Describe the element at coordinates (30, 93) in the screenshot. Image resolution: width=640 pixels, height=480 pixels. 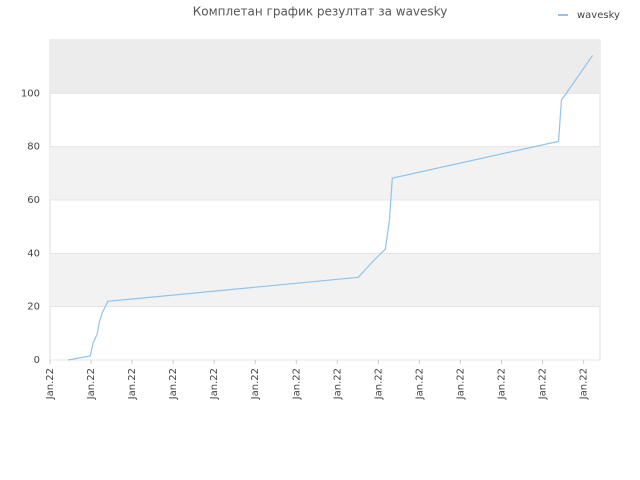
I see `y-tick-label: 100` at that location.